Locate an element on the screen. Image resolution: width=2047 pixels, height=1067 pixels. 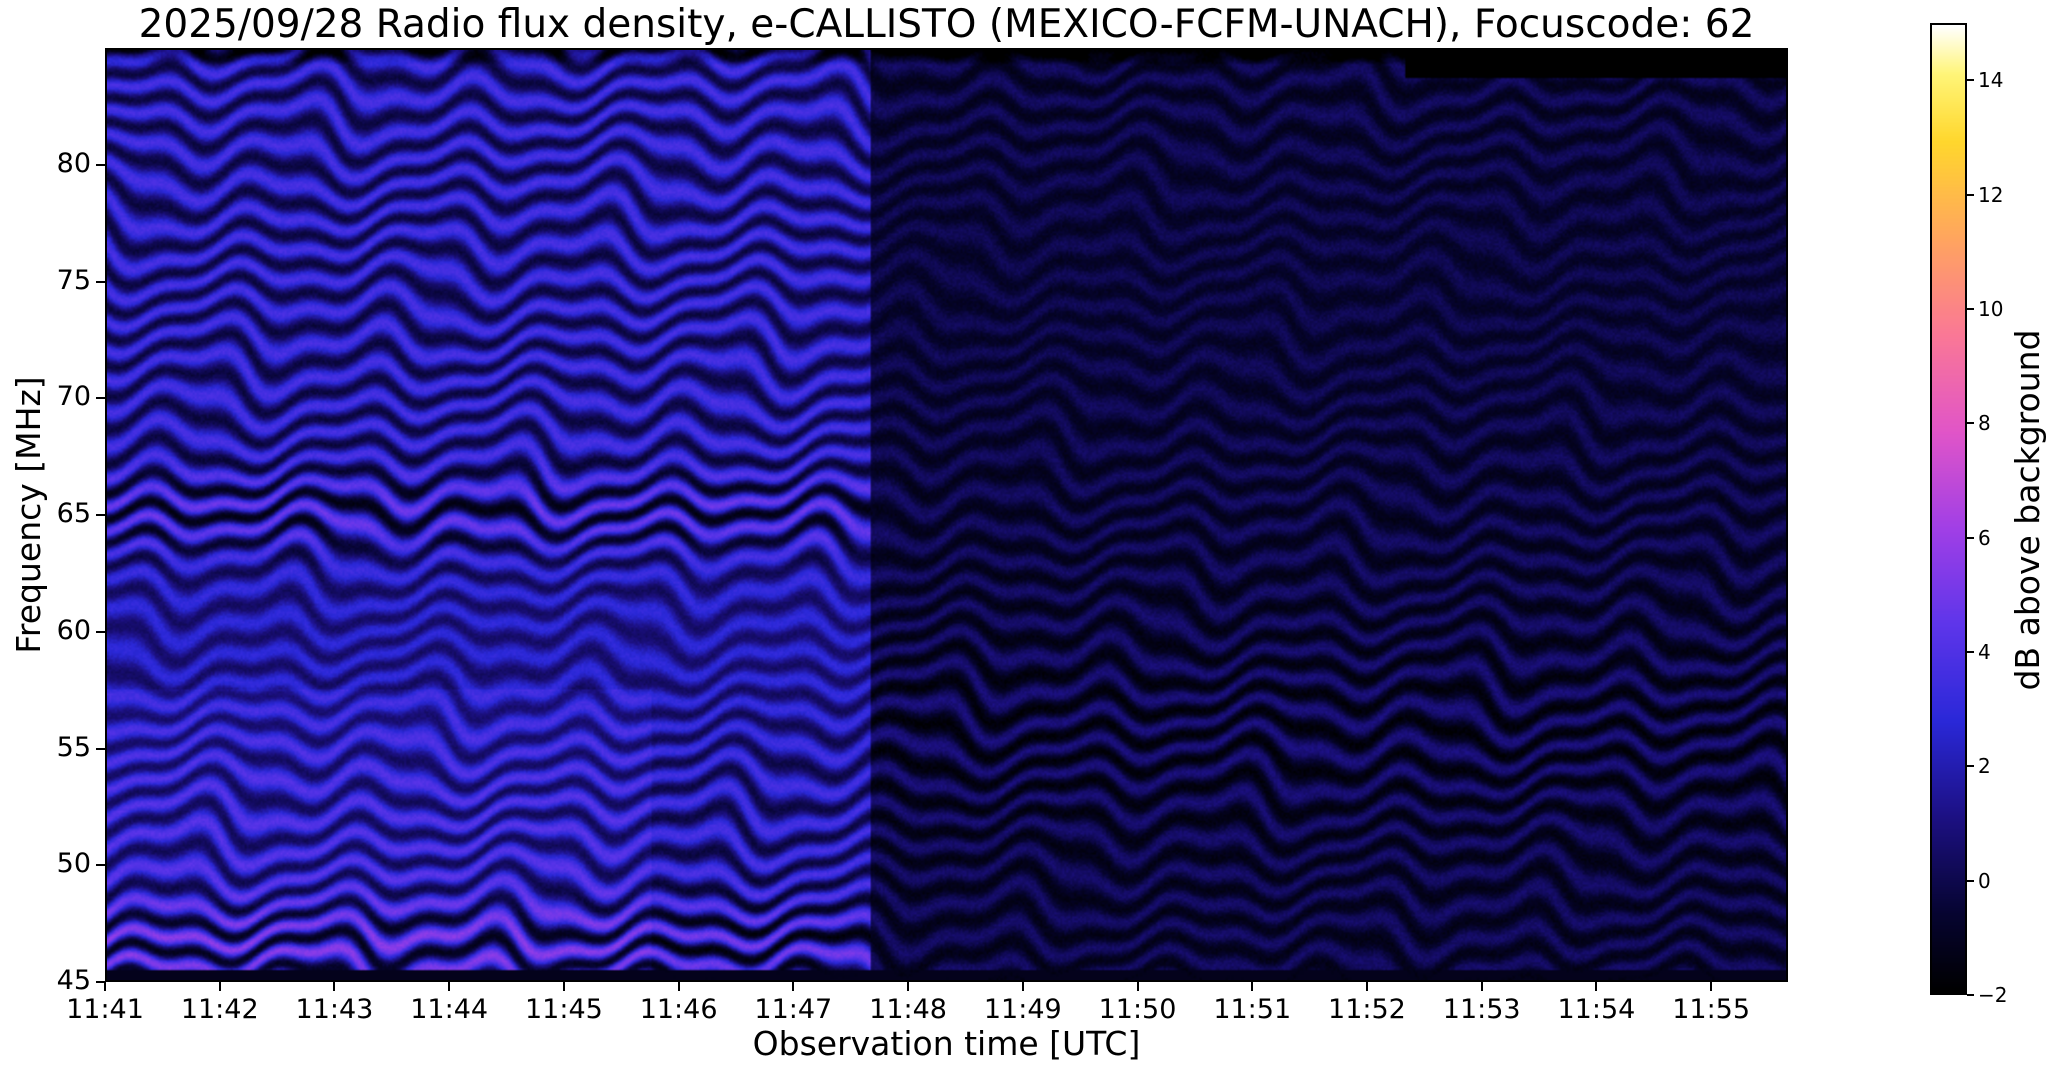
x-tick-label: 11:55 is located at coordinates (1711, 1009).